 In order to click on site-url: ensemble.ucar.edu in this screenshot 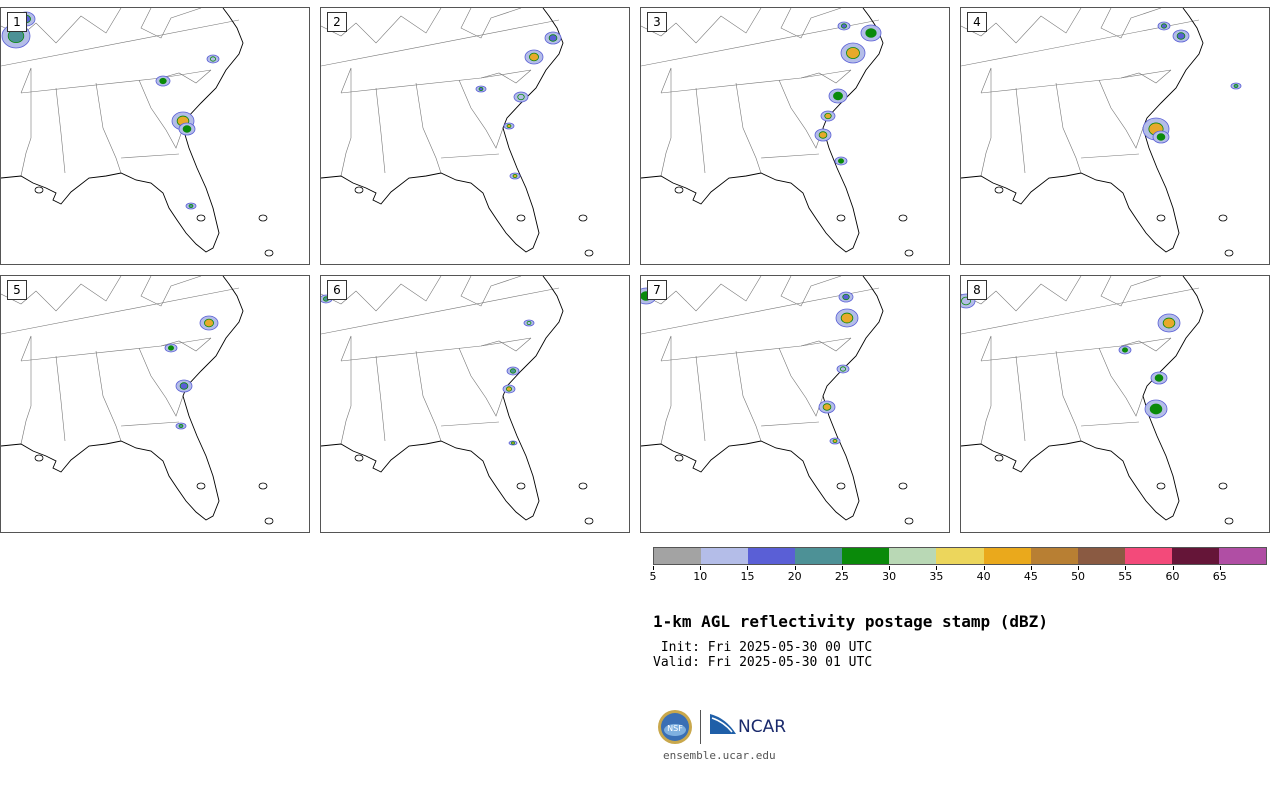, I will do `click(719, 755)`.